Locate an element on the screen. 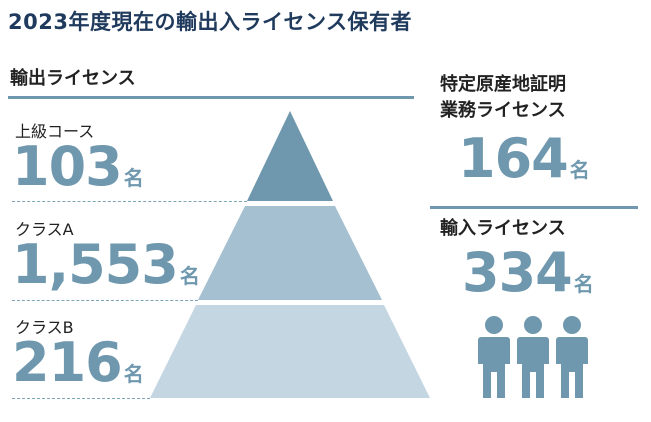 The width and height of the screenshot is (651, 422). tier-top-divider is located at coordinates (129, 201).